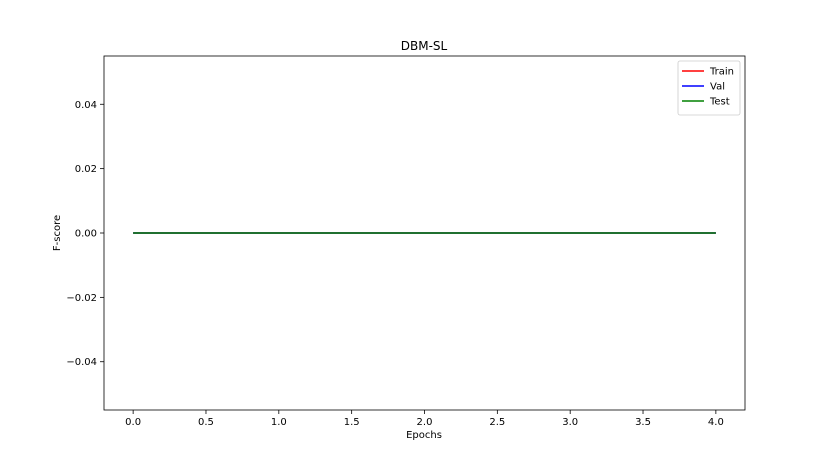  What do you see at coordinates (425, 422) in the screenshot?
I see `x-tick-label: 2.0` at bounding box center [425, 422].